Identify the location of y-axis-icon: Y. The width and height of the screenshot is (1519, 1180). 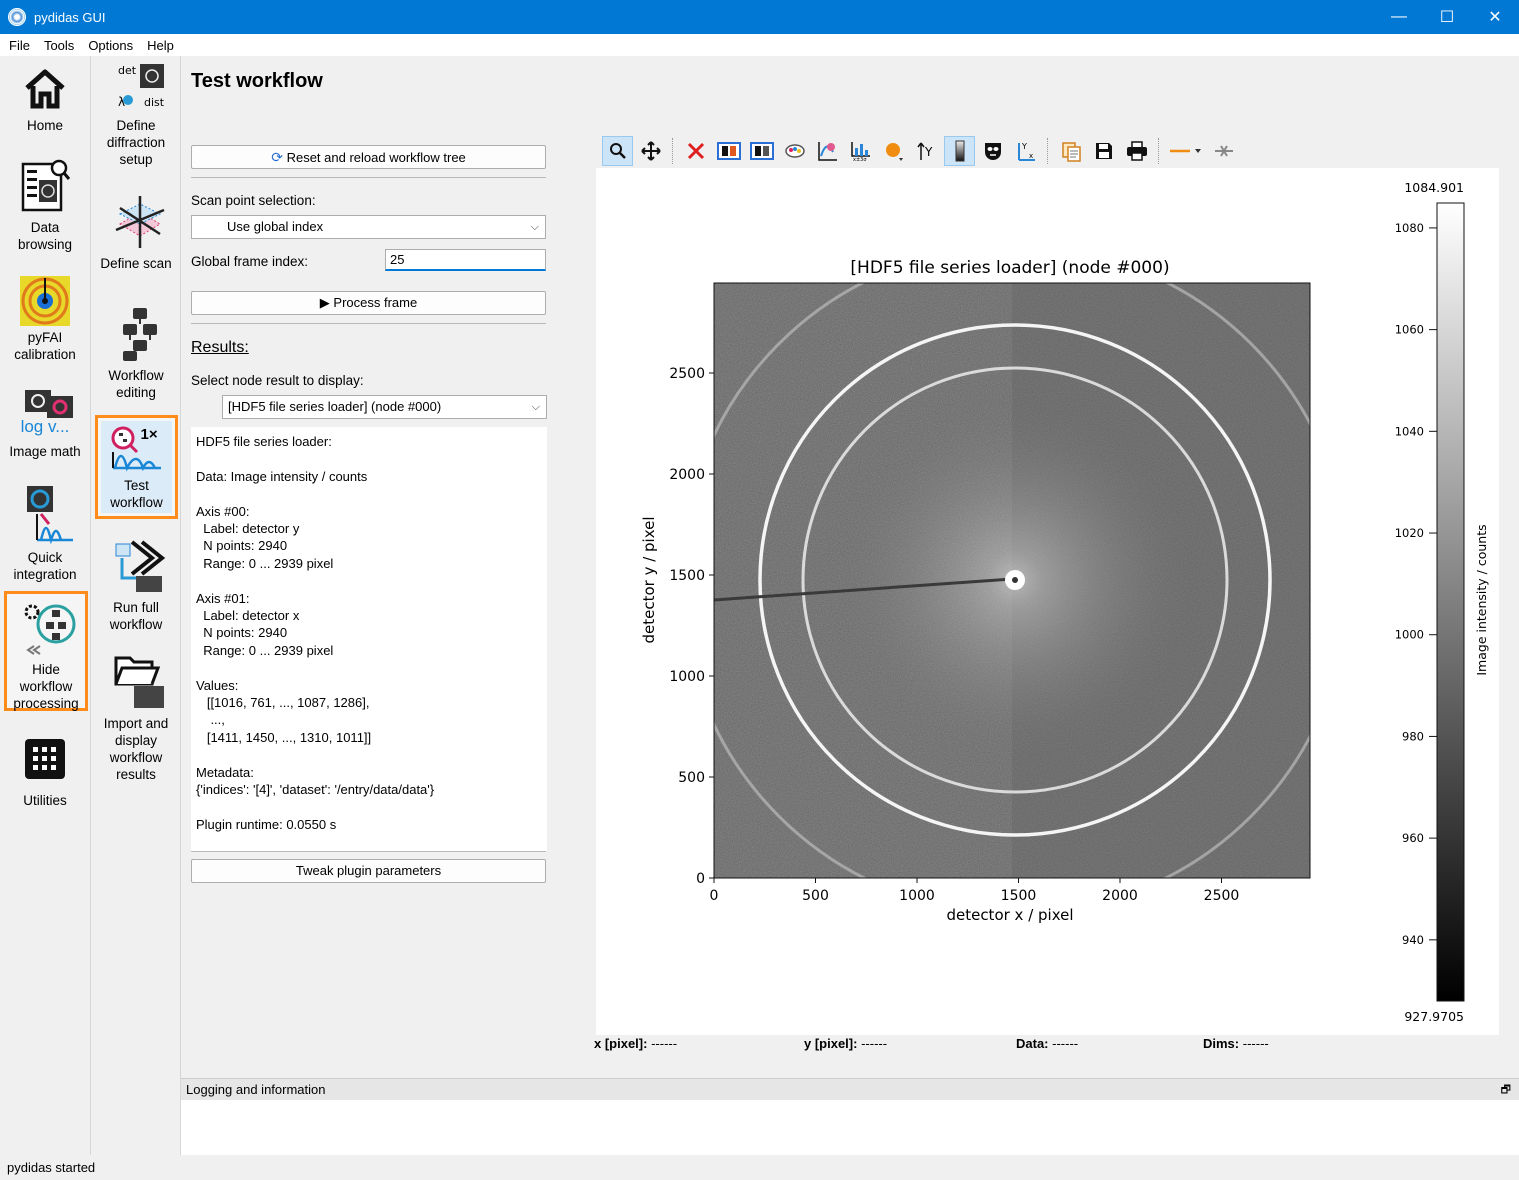
(926, 151).